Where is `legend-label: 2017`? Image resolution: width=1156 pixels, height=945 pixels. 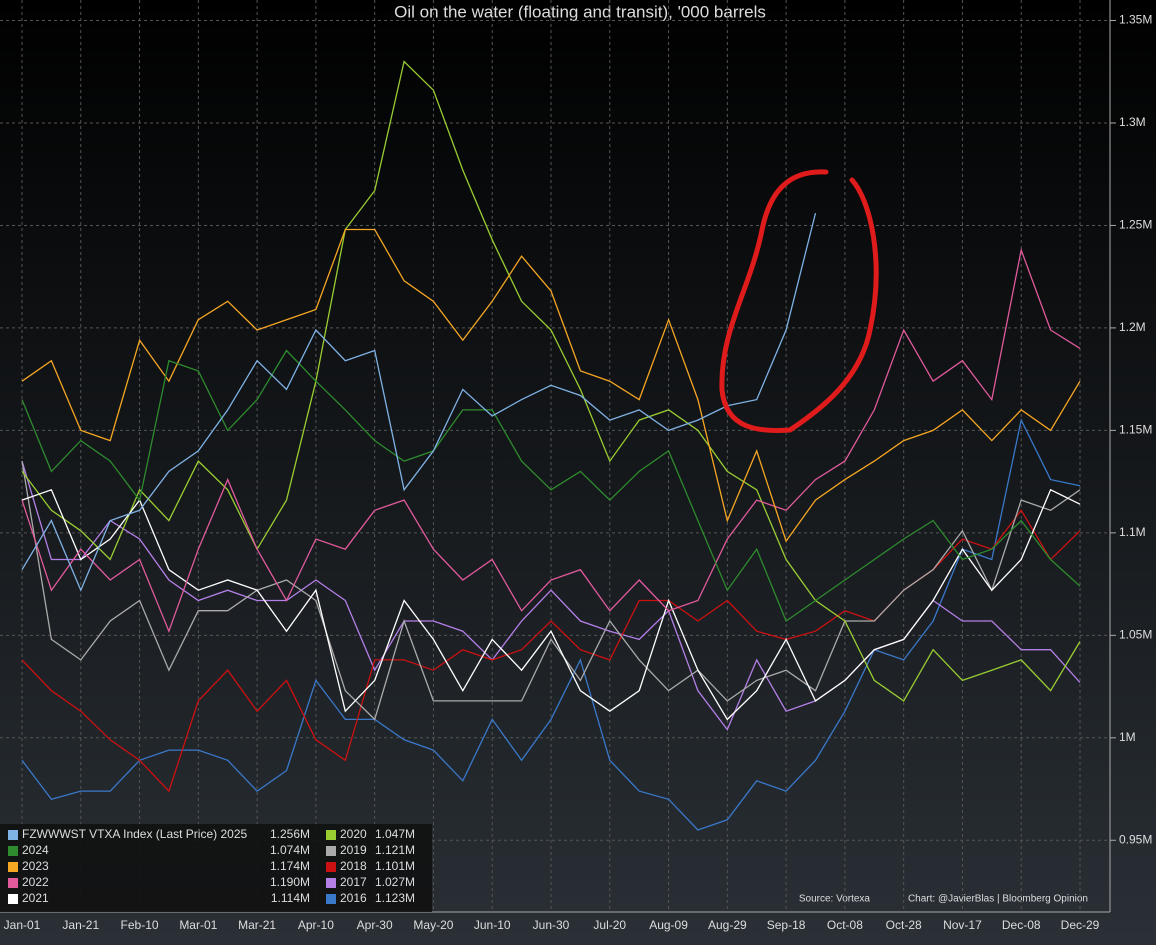 legend-label: 2017 is located at coordinates (353, 882).